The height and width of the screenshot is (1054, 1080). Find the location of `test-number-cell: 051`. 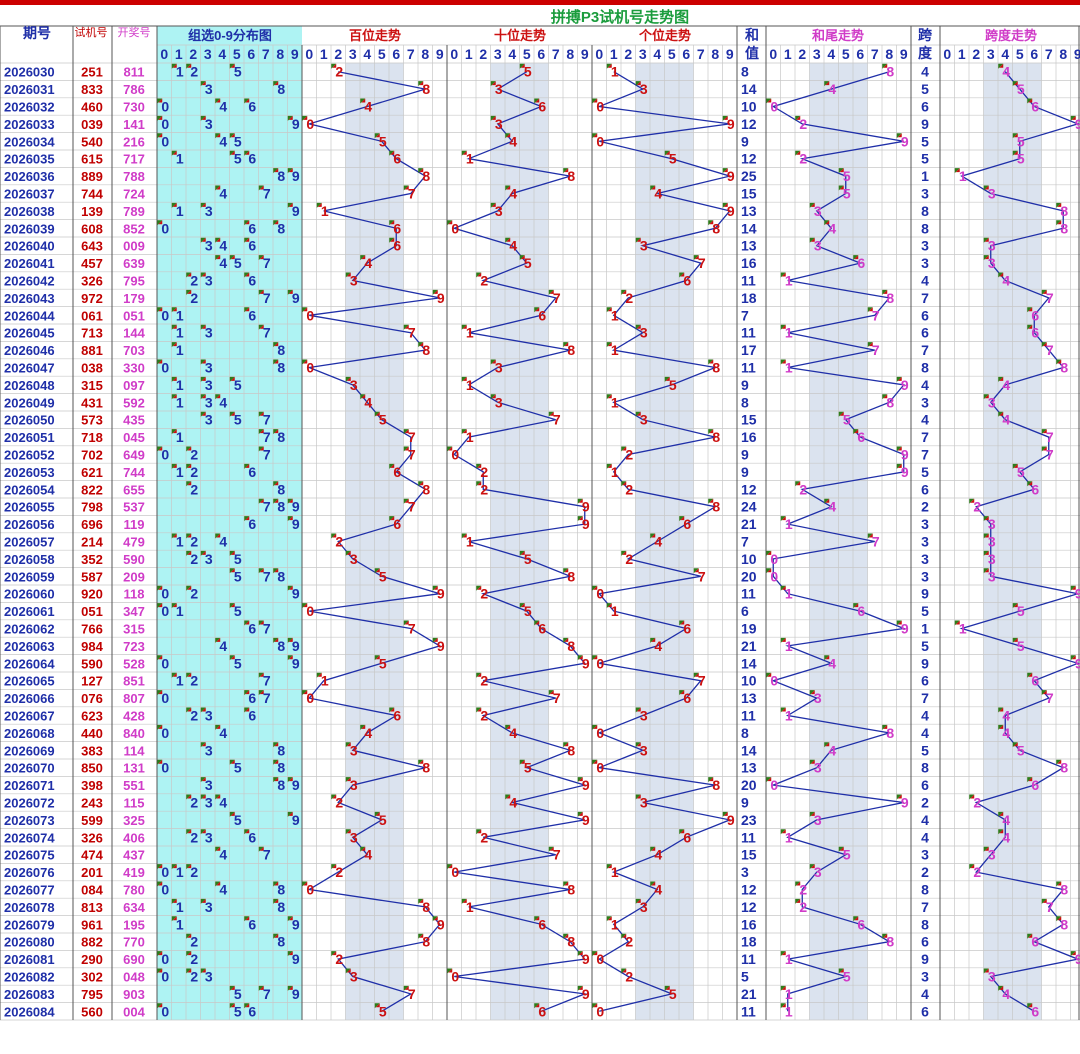

test-number-cell: 051 is located at coordinates (92, 611).